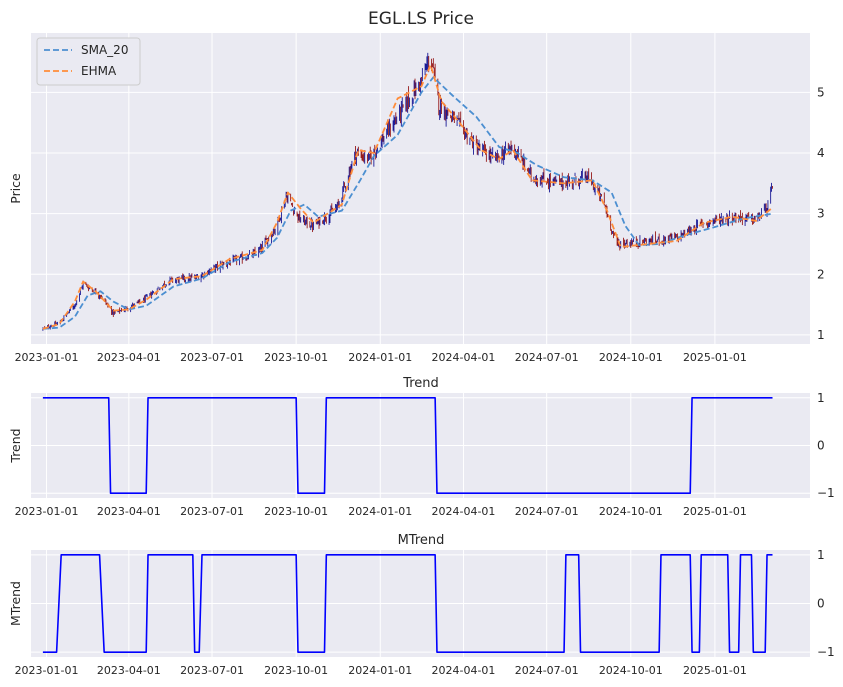 The image size is (843, 687). I want to click on price-y-label: Price, so click(15, 188).